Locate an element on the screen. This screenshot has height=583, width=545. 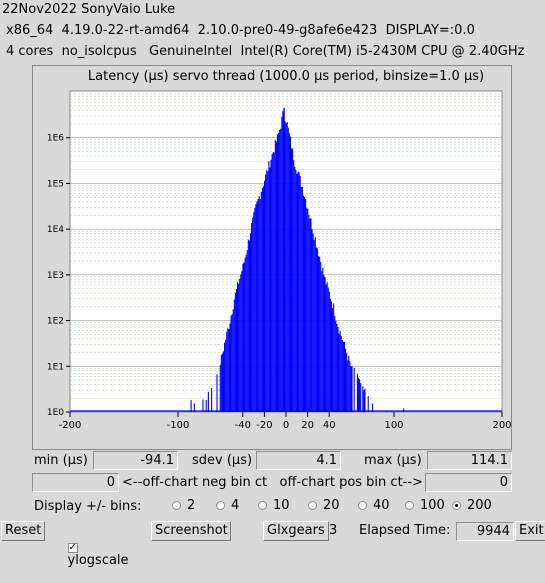
ylogscale-checkbox: ✓ ylogscale is located at coordinates (90, 553).